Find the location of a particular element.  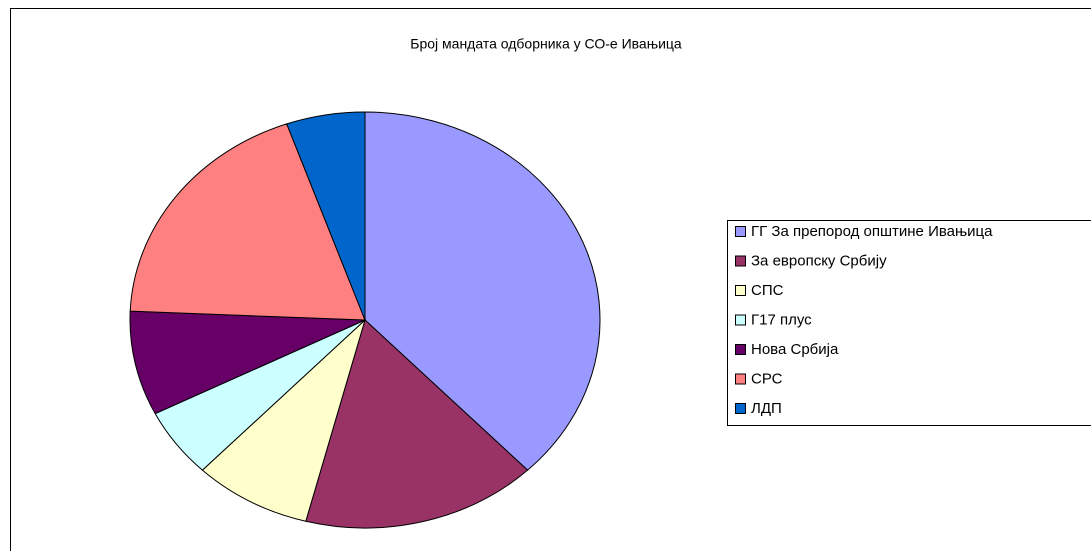

legend-box is located at coordinates (909, 323).